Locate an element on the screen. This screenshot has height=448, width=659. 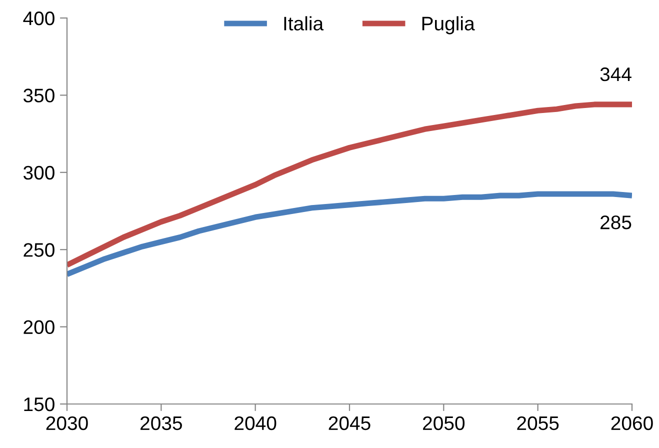
legend-label: Italia is located at coordinates (304, 23).